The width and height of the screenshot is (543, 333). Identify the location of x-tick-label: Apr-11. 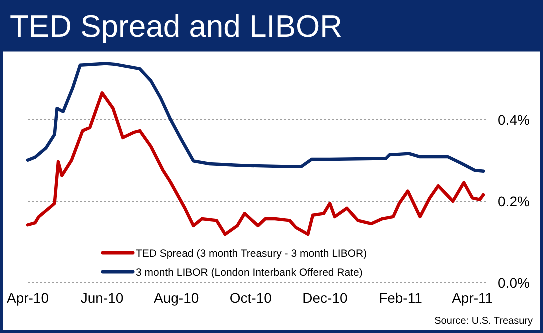
(473, 298).